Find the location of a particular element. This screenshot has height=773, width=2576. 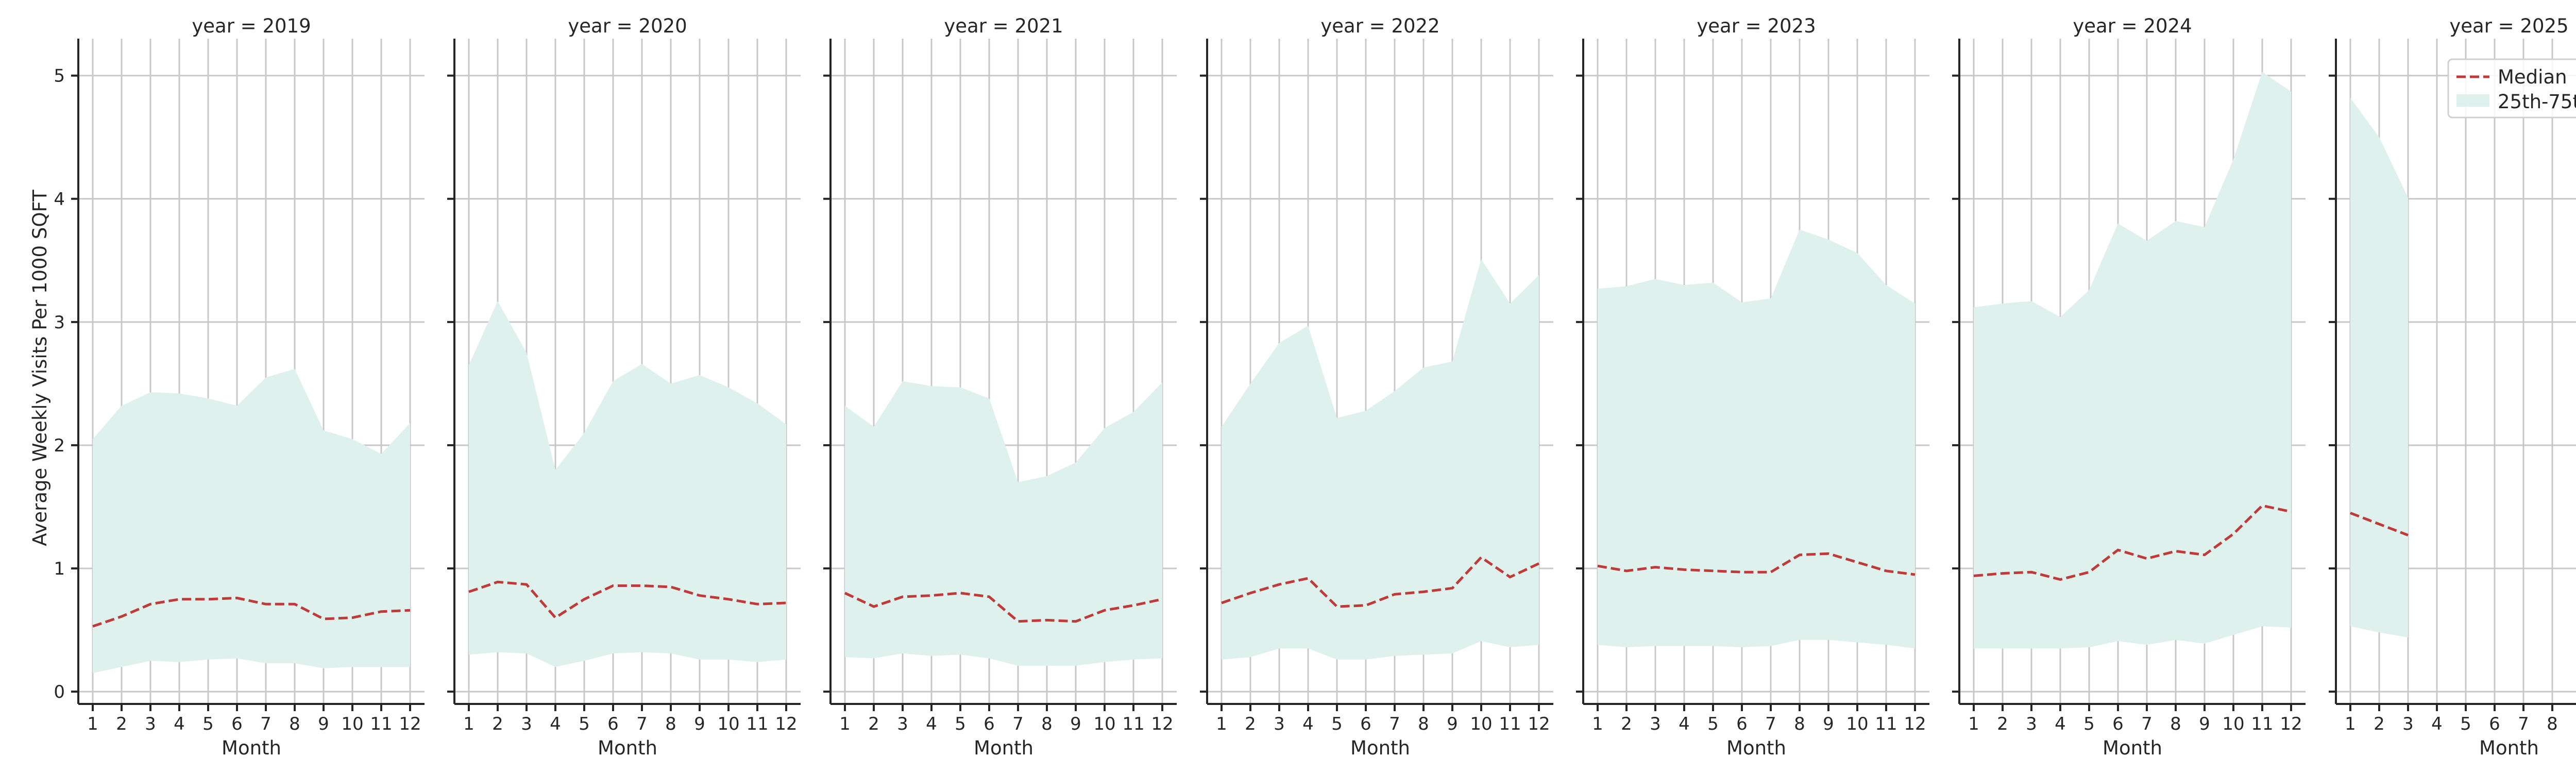

legend: Median 25th-75th Percentile is located at coordinates (2511, 88).